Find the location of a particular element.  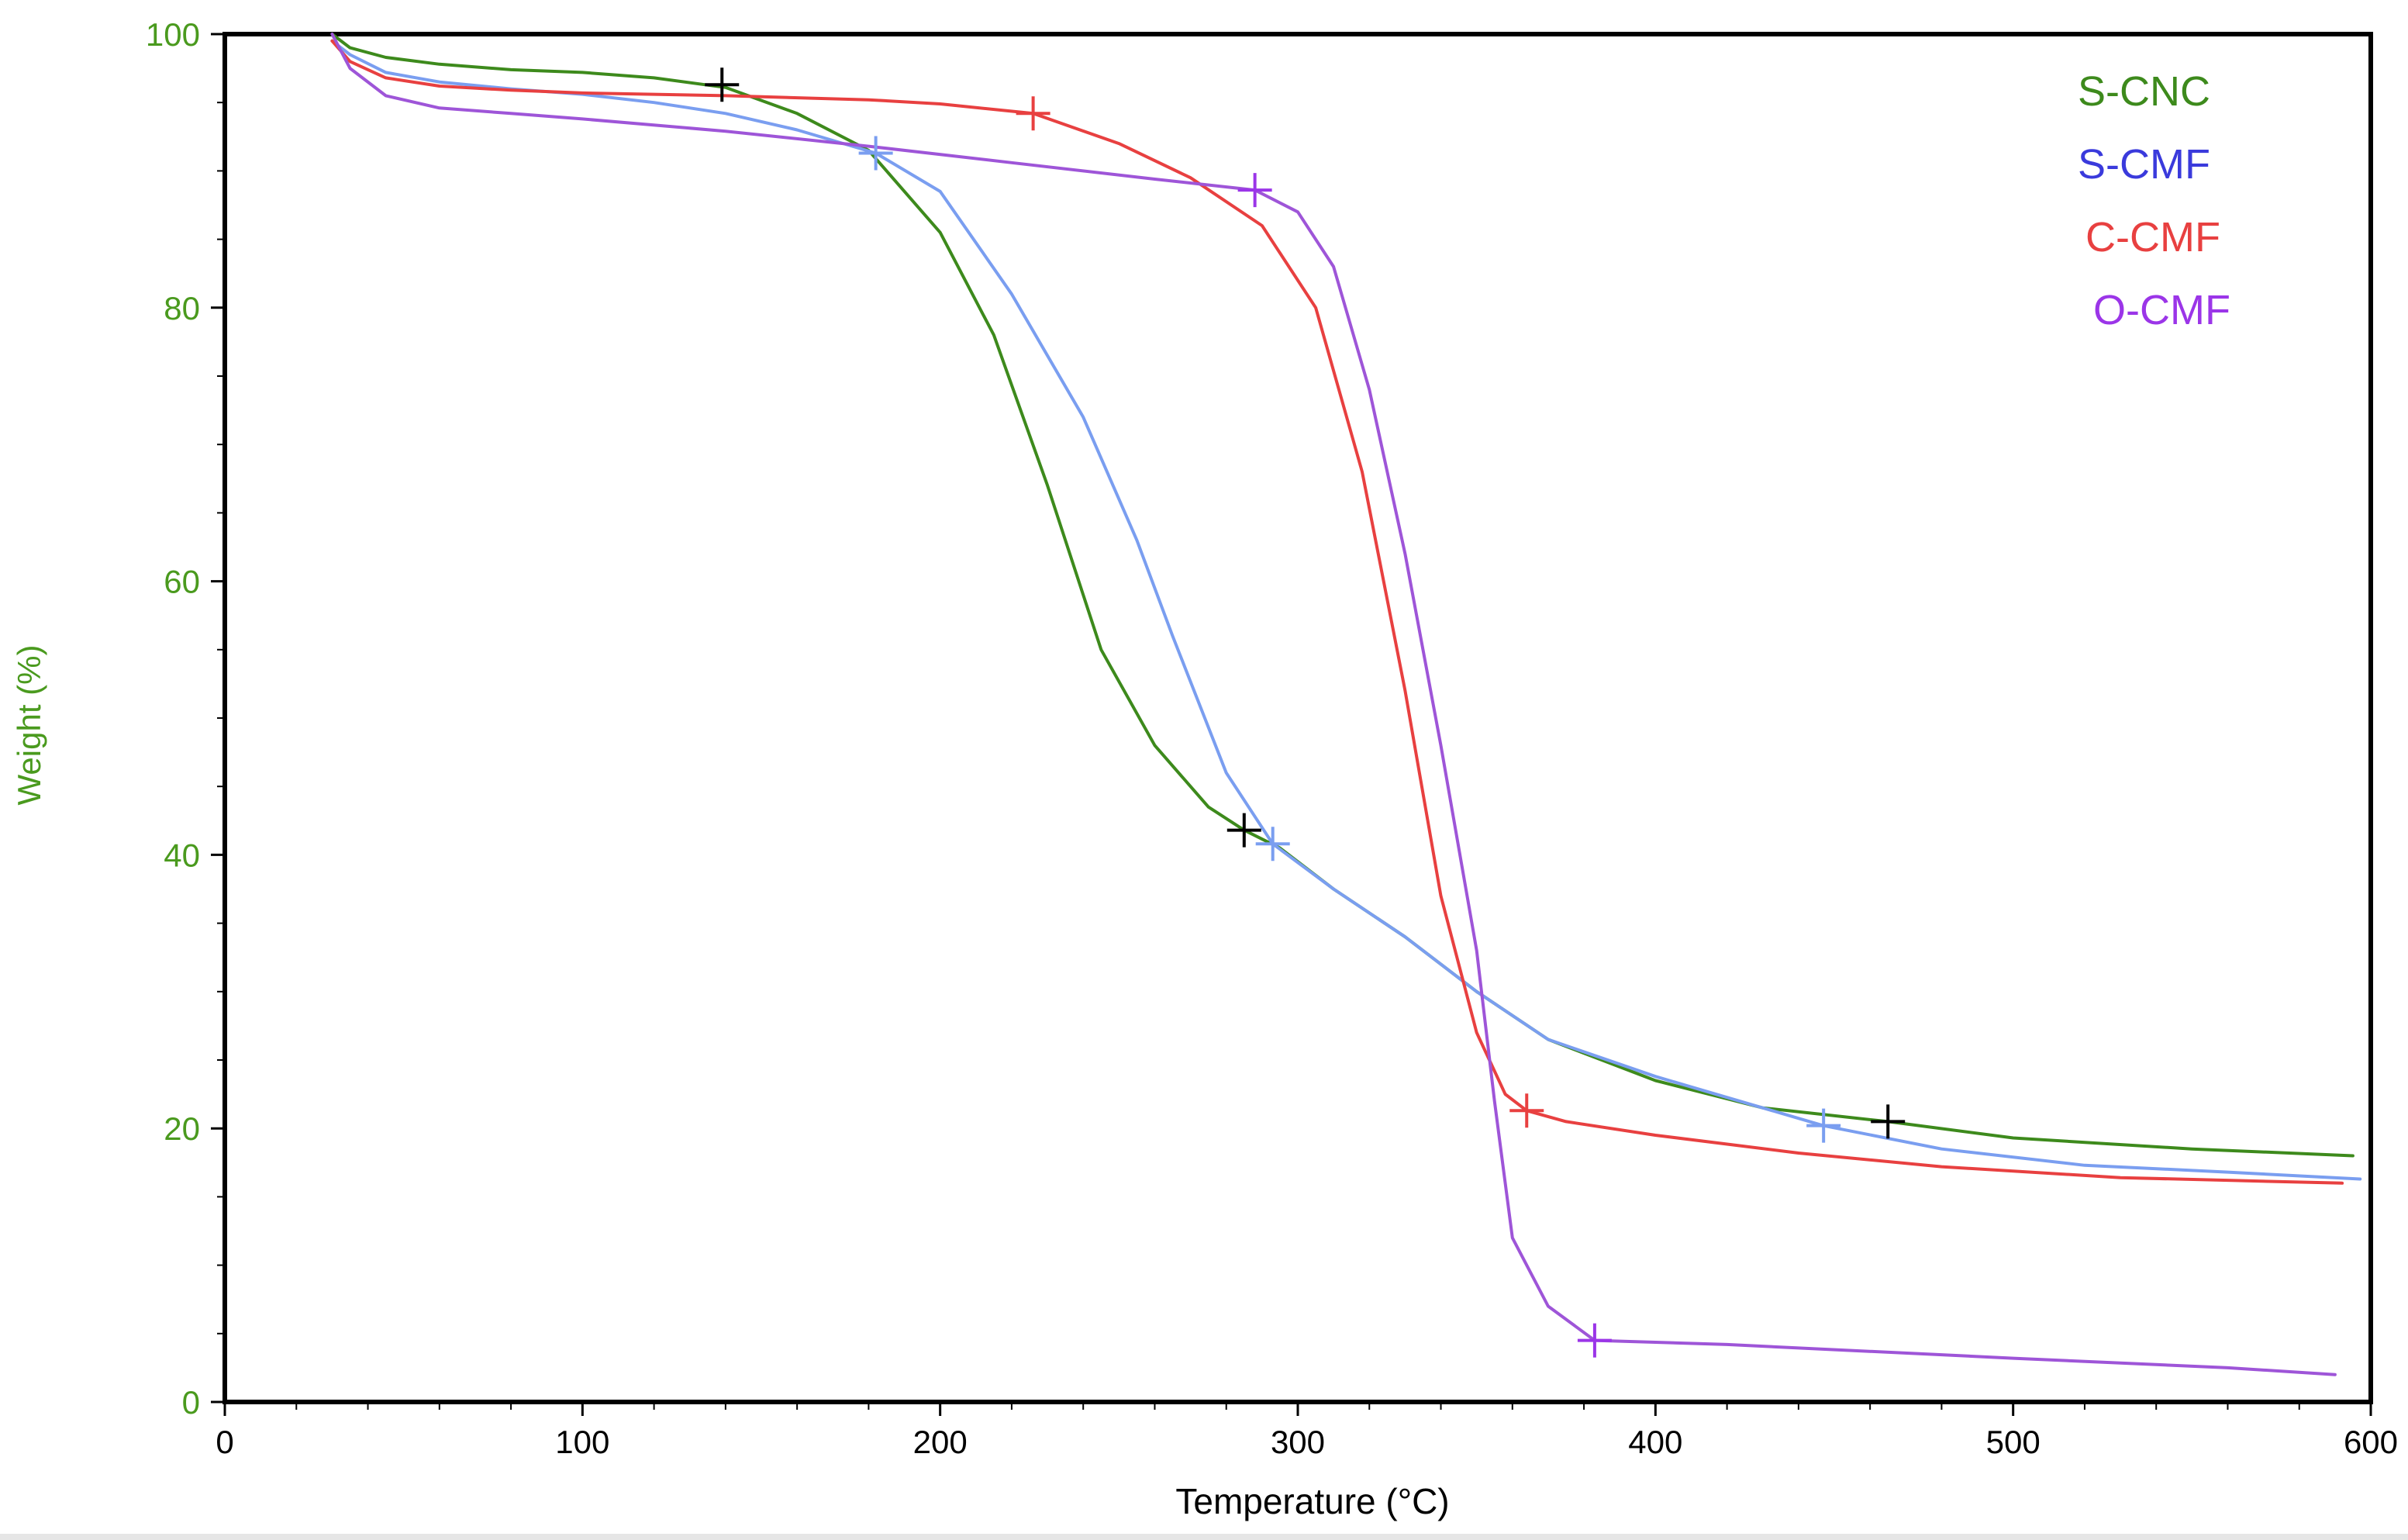

x-tick-label: 200 is located at coordinates (941, 1442).